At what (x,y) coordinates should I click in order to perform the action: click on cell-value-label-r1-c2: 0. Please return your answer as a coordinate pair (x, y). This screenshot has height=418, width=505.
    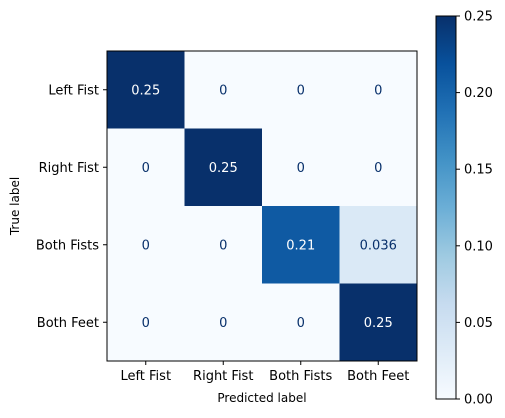
    Looking at the image, I should click on (301, 168).